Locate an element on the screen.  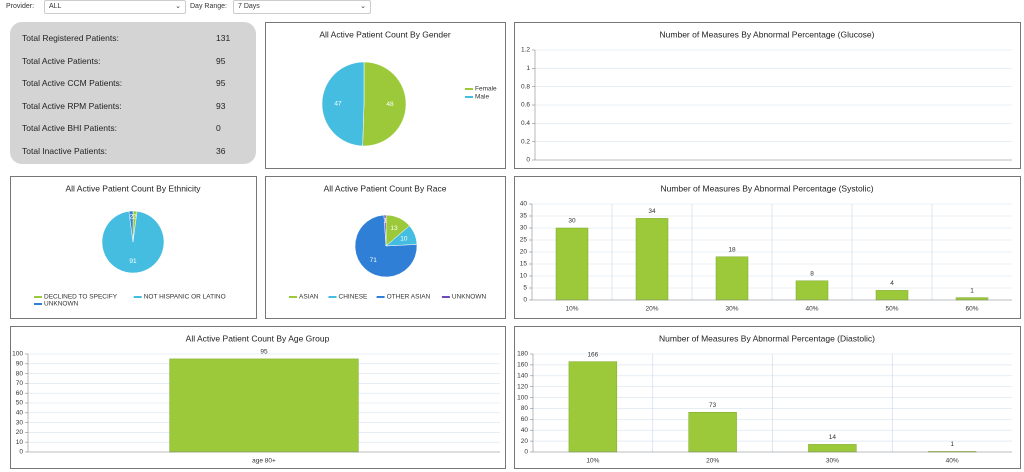
summary-label: Total Active BHI Patients: is located at coordinates (69, 128).